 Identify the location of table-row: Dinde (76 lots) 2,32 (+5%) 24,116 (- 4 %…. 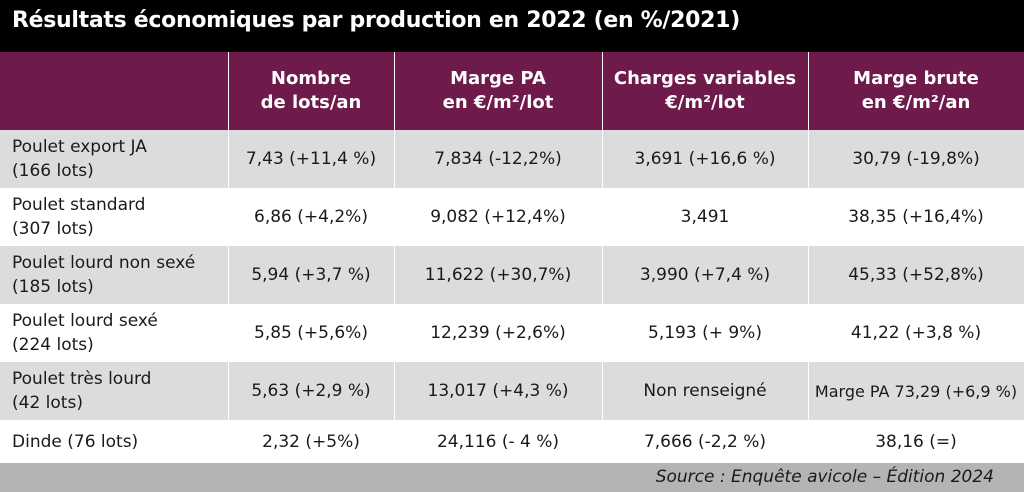
(512, 441).